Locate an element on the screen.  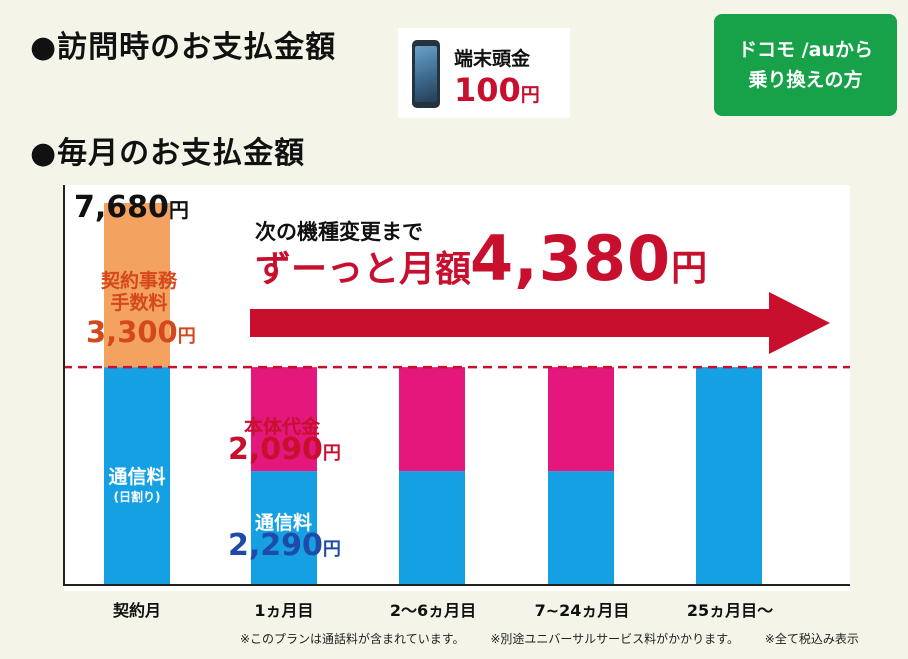
comm-cost-amount: 2,290円 is located at coordinates (284, 545).